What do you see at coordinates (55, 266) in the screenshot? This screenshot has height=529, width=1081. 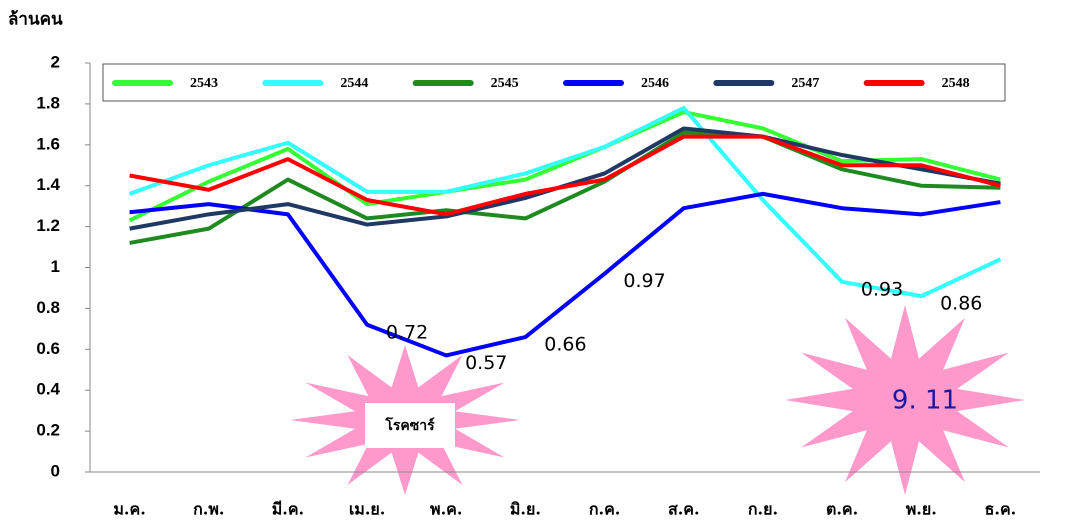 I see `y-tick-label: 1` at bounding box center [55, 266].